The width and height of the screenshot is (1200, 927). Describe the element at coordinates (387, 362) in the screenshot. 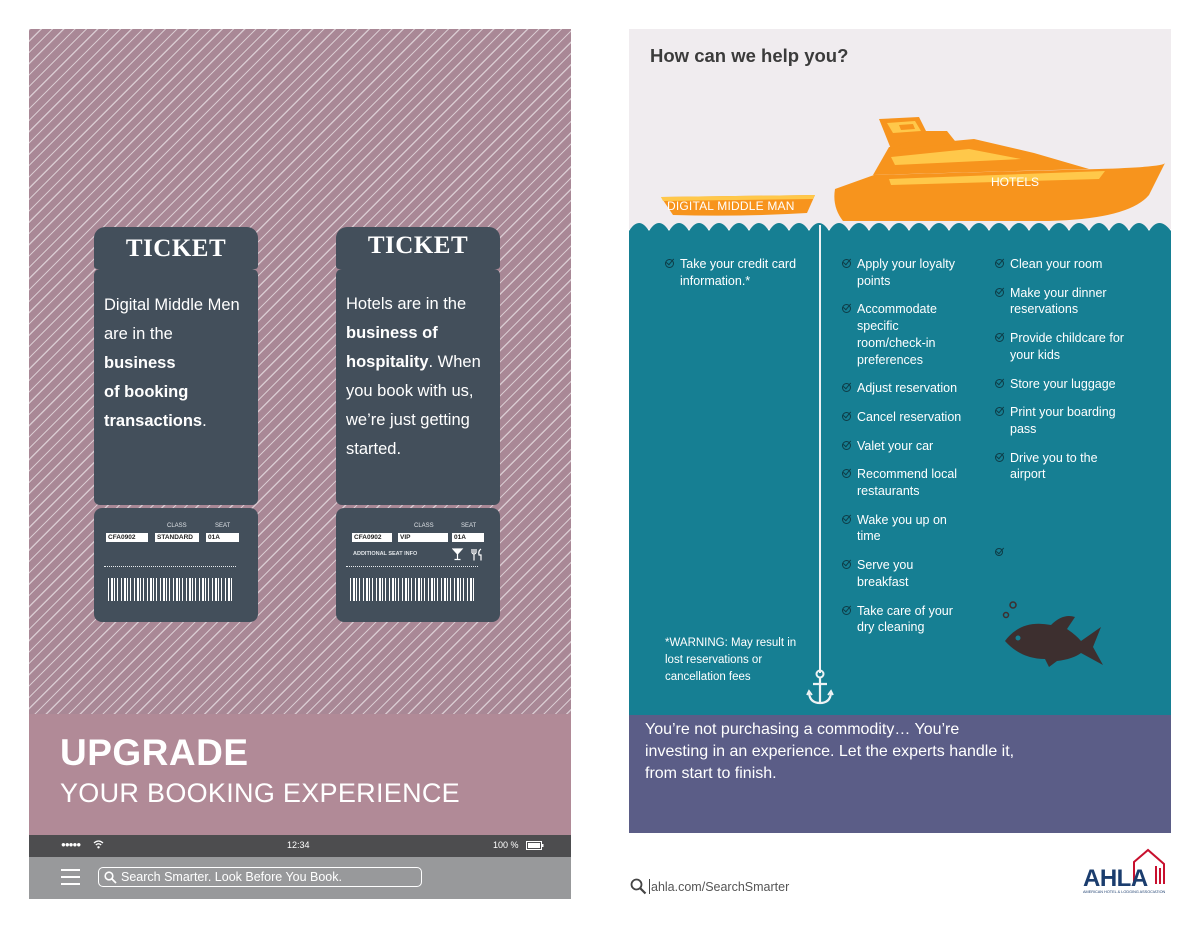

I see `ticket-text-bold: hospitality` at that location.